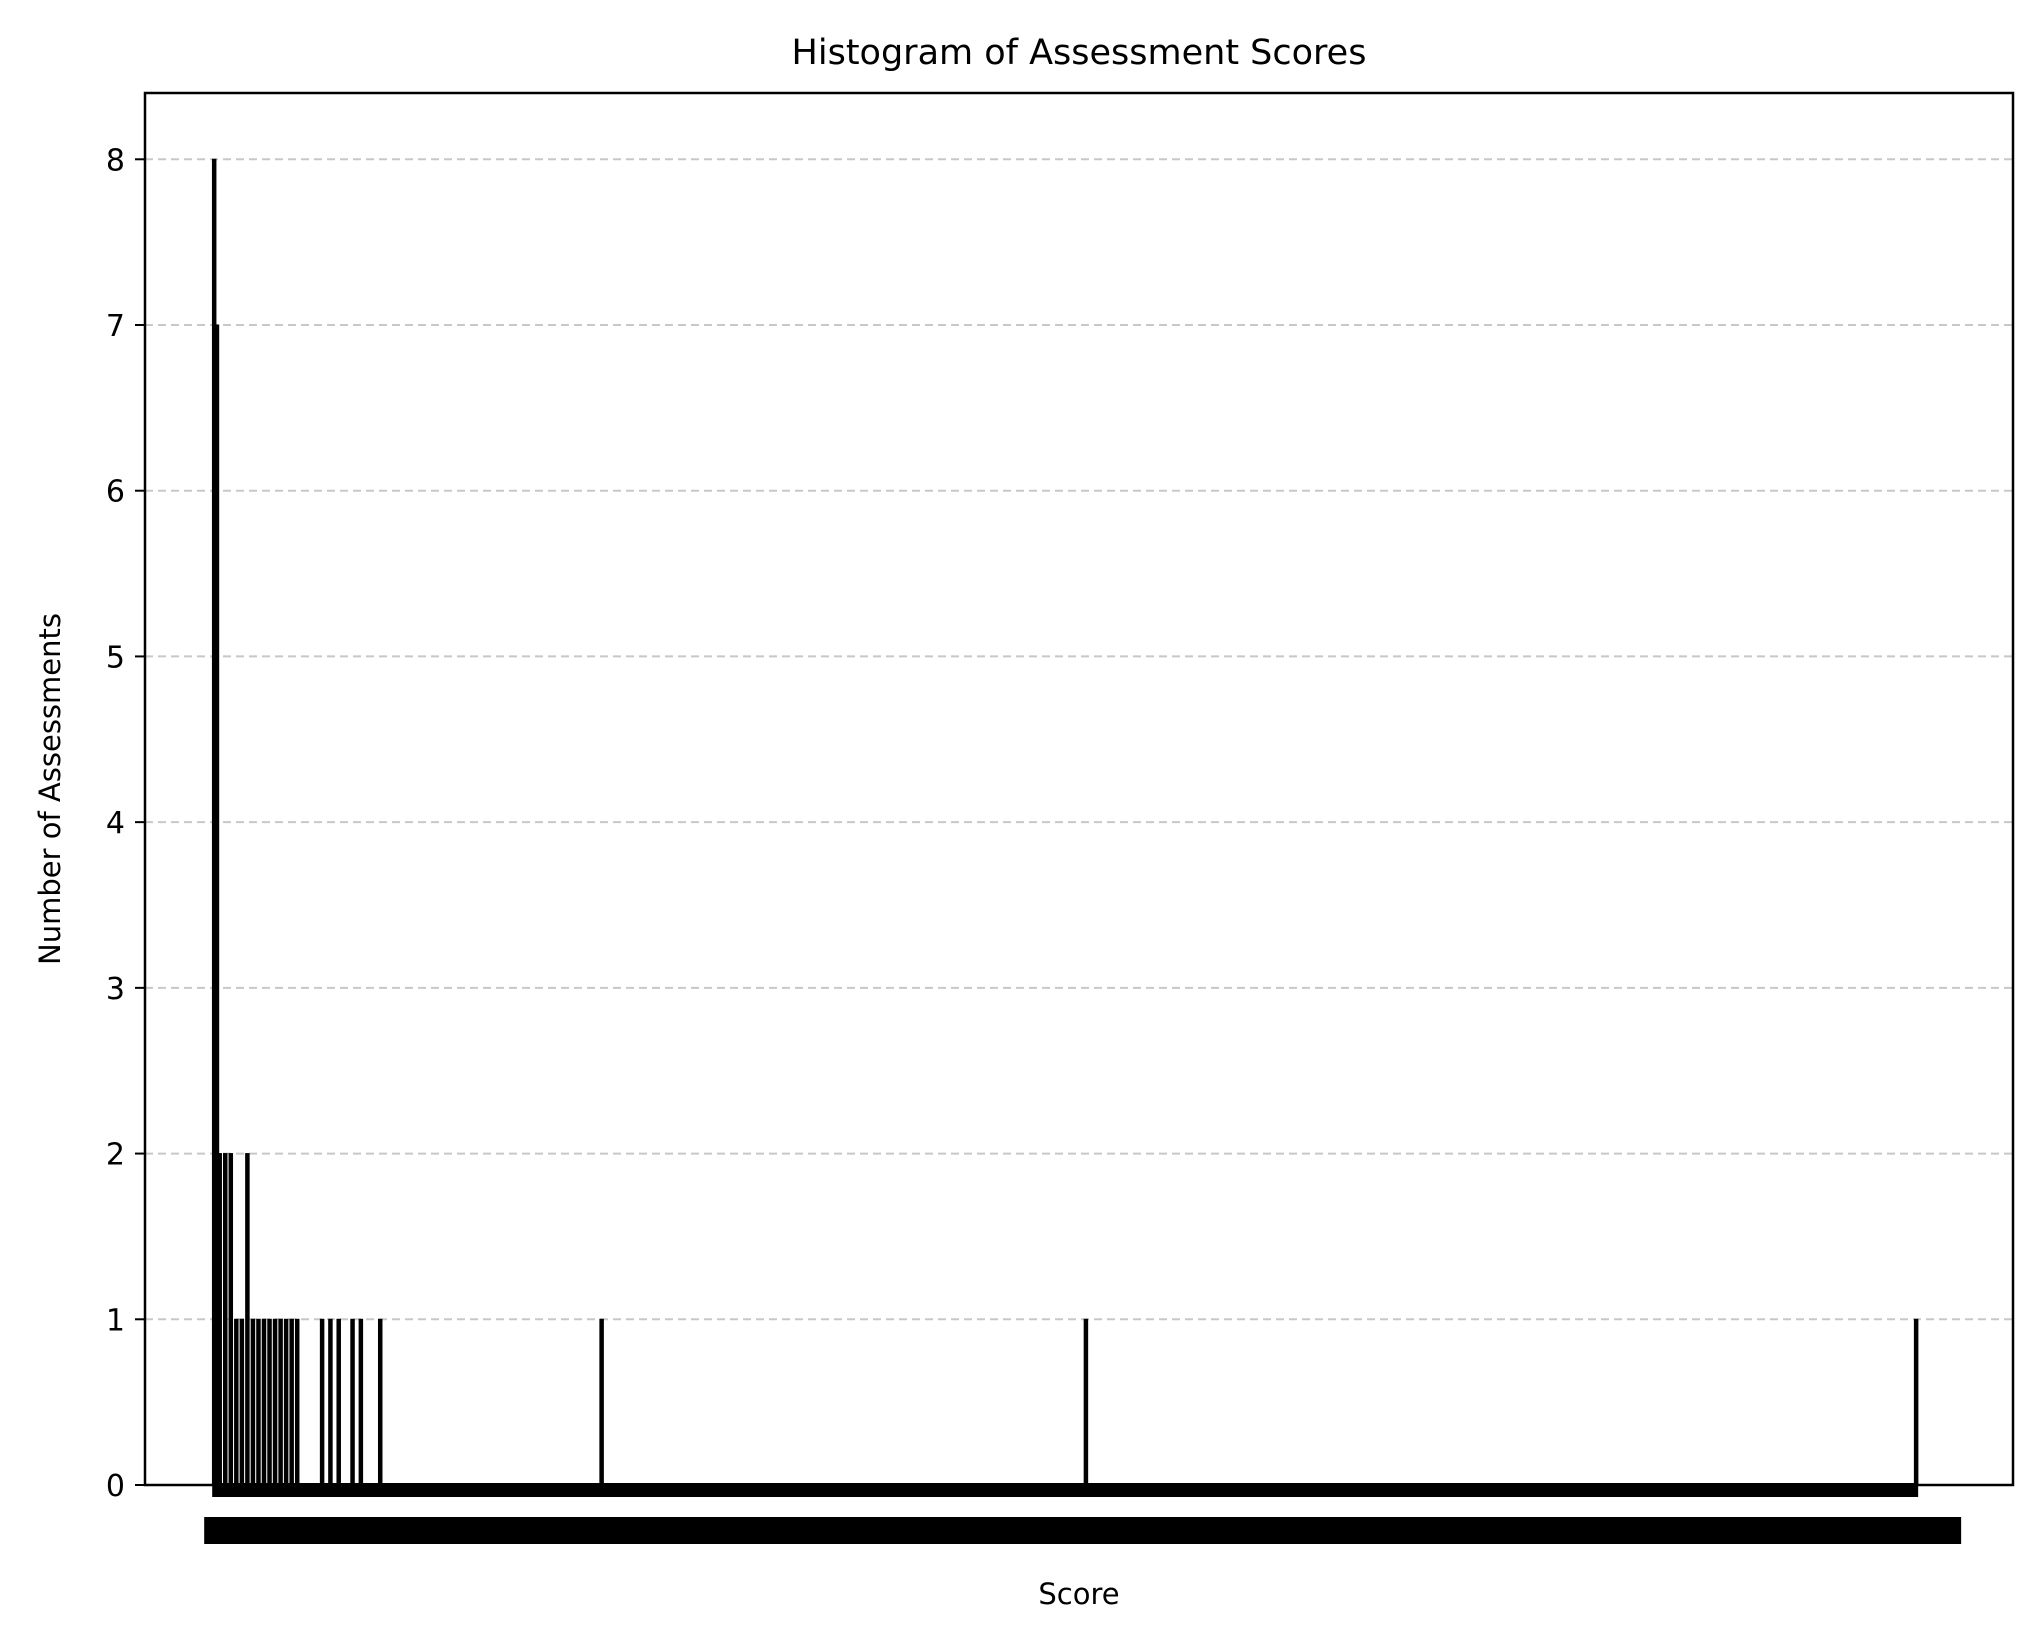  What do you see at coordinates (115, 823) in the screenshot?
I see `y-tick-label: 4` at bounding box center [115, 823].